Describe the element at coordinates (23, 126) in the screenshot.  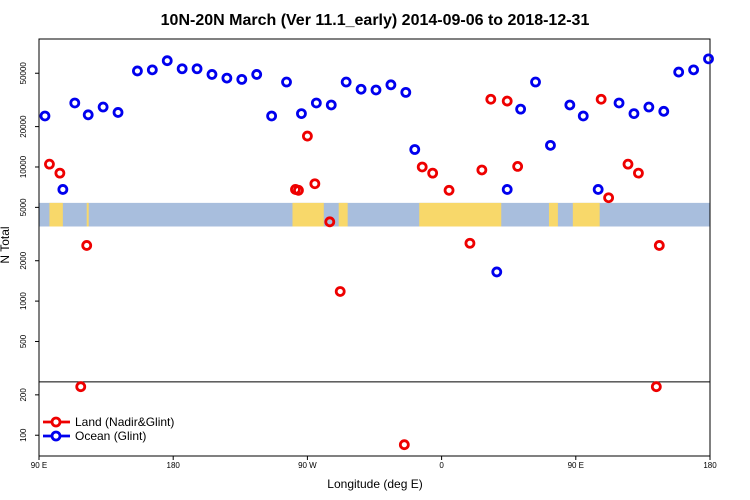
I see `y-tick-label: 20000` at that location.